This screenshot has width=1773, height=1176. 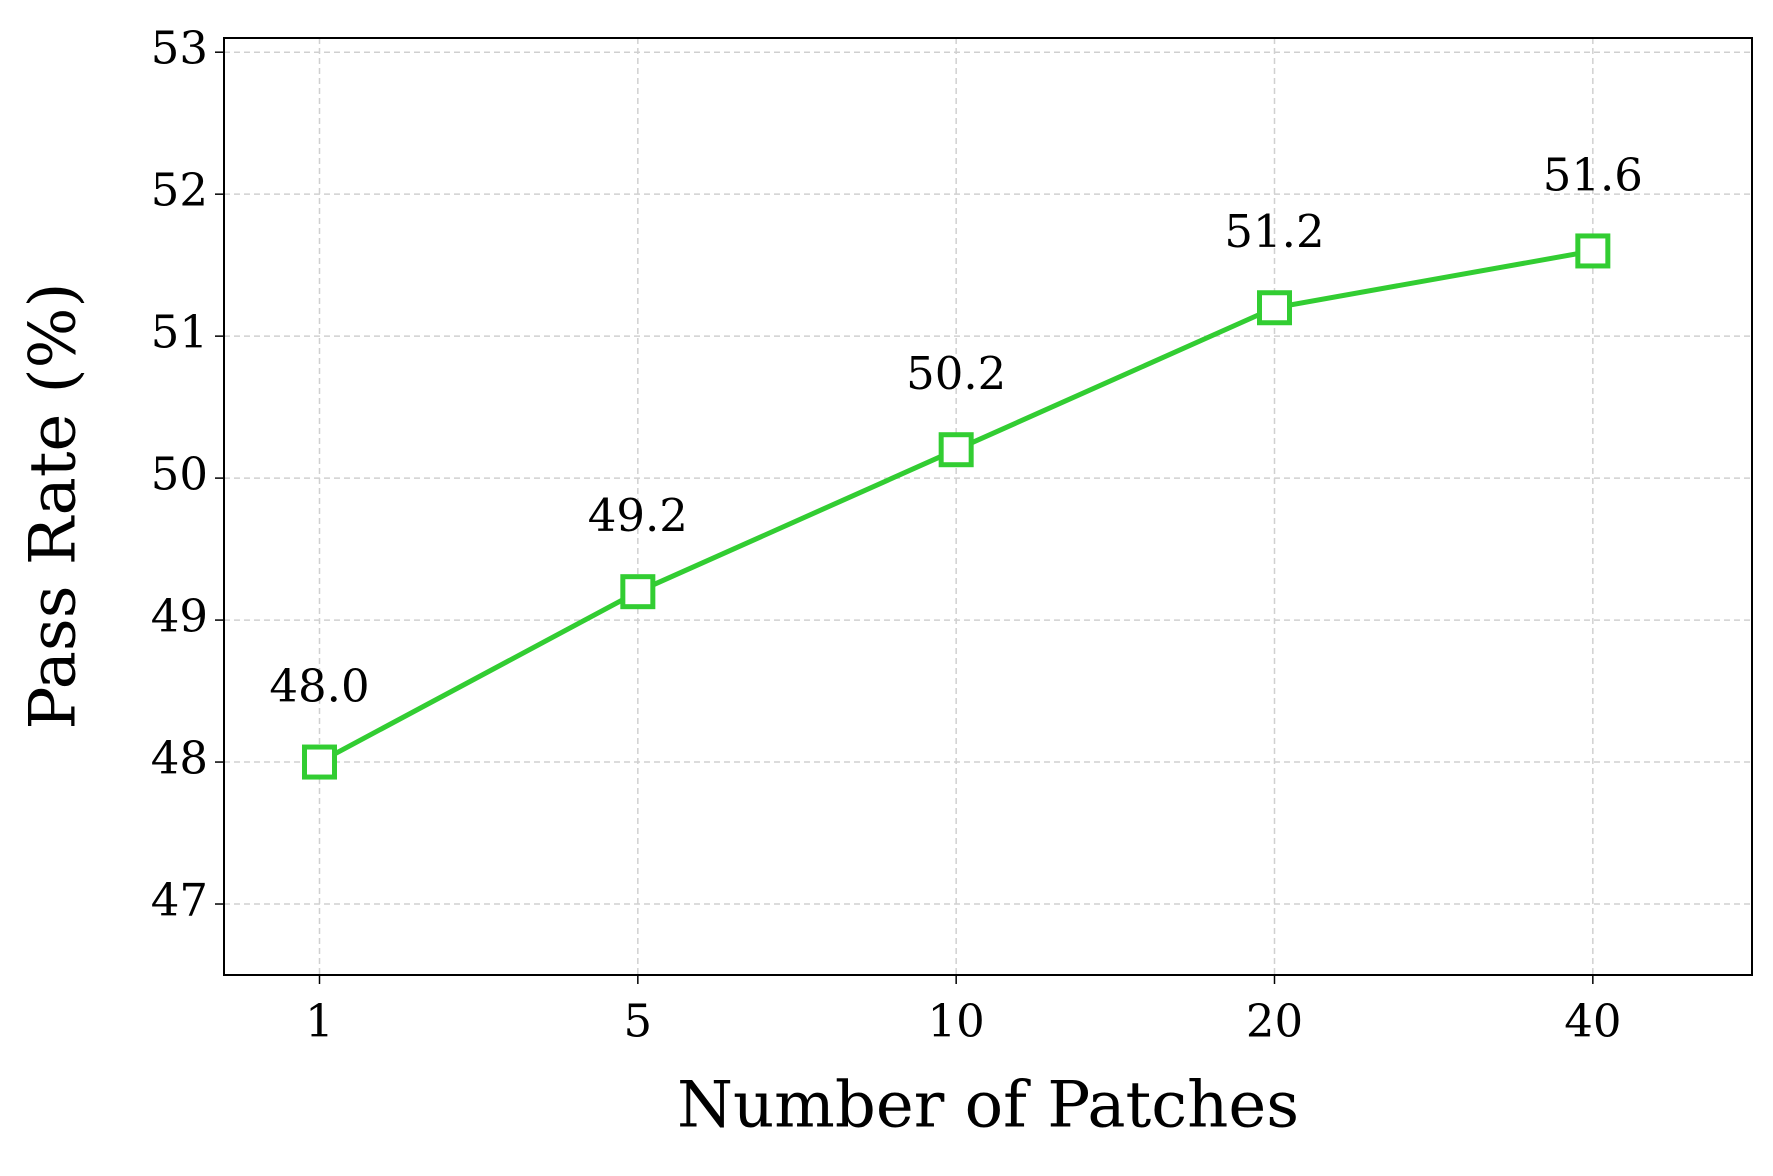 What do you see at coordinates (179, 758) in the screenshot?
I see `y-tick-label: 48` at bounding box center [179, 758].